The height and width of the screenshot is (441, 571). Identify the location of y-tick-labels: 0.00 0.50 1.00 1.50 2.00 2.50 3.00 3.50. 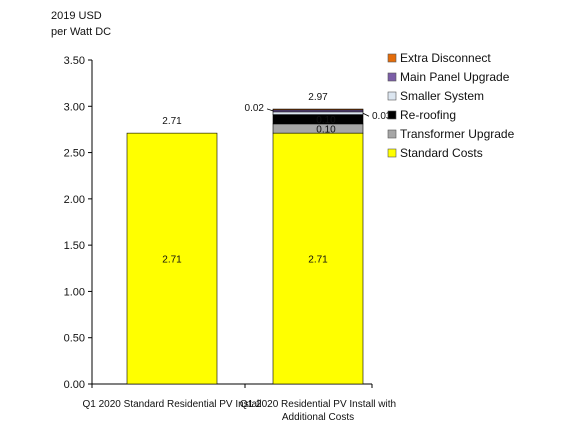
(74, 223).